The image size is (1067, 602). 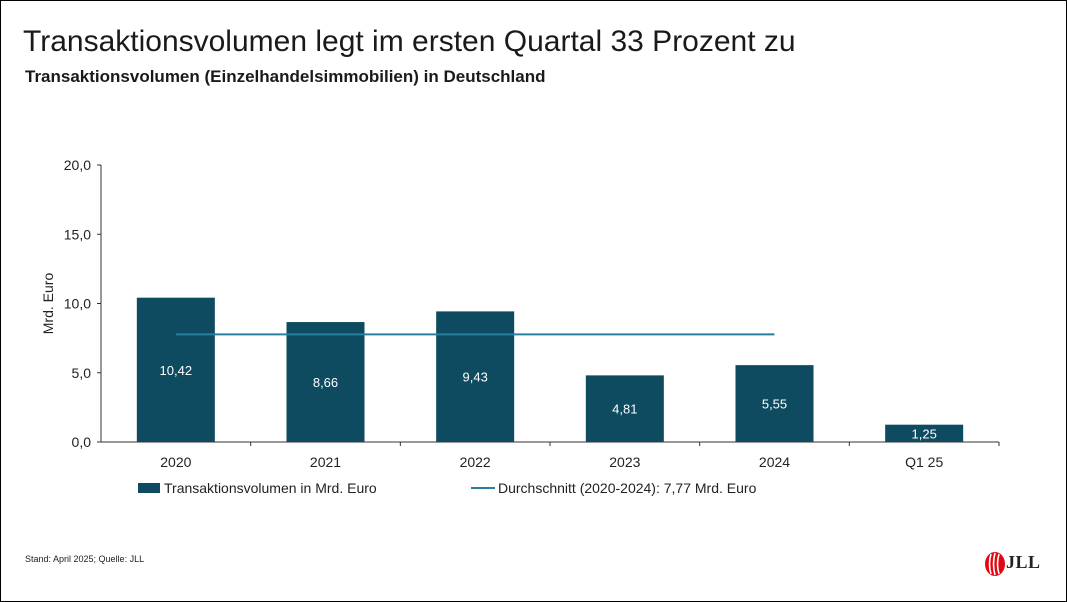 I want to click on y-tick-label: 0,0, so click(x=82, y=442).